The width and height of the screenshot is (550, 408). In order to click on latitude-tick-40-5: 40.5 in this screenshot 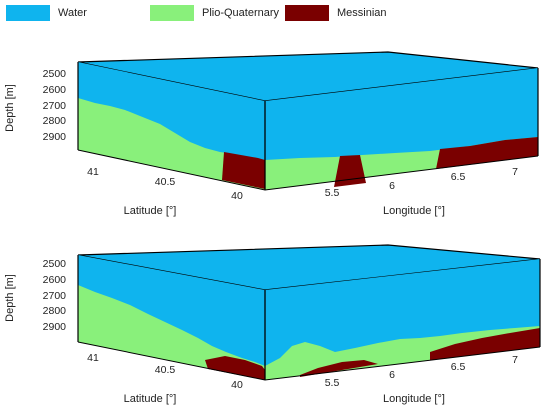, I will do `click(165, 182)`.